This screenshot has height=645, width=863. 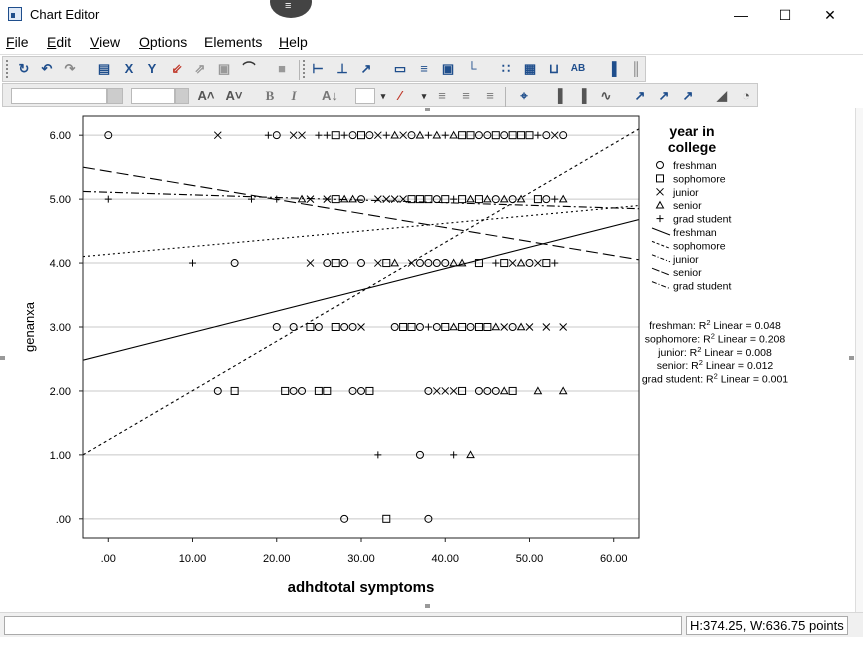 I want to click on rescale-icon: ⇙, so click(x=177, y=68).